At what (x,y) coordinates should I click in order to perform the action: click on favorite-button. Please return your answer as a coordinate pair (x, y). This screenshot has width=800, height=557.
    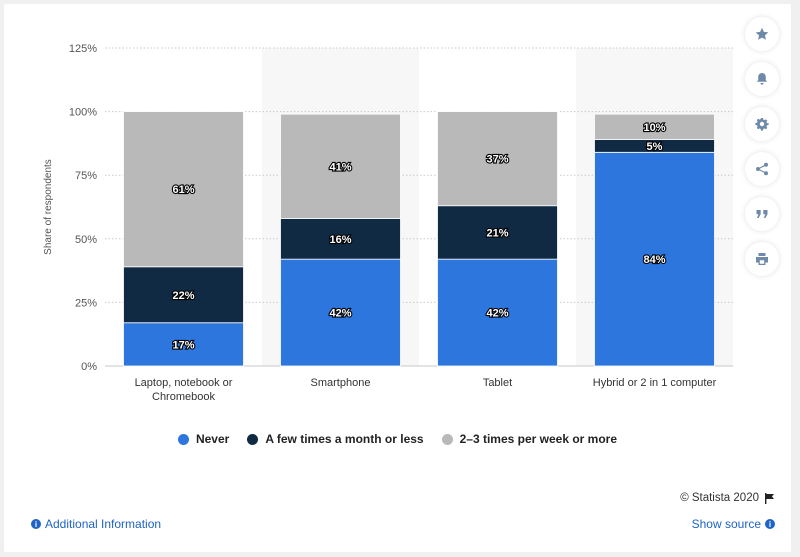
    Looking at the image, I should click on (762, 34).